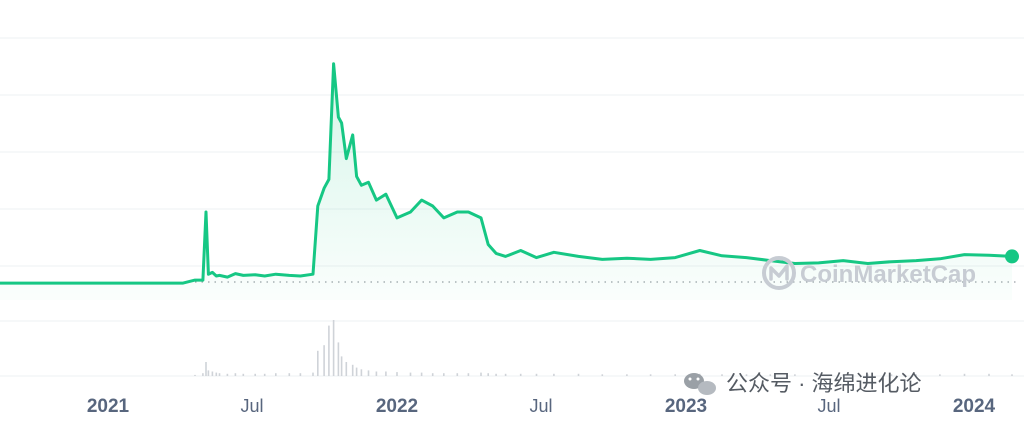 This screenshot has width=1024, height=425. I want to click on coinmarketcap-logo-icon, so click(779, 273).